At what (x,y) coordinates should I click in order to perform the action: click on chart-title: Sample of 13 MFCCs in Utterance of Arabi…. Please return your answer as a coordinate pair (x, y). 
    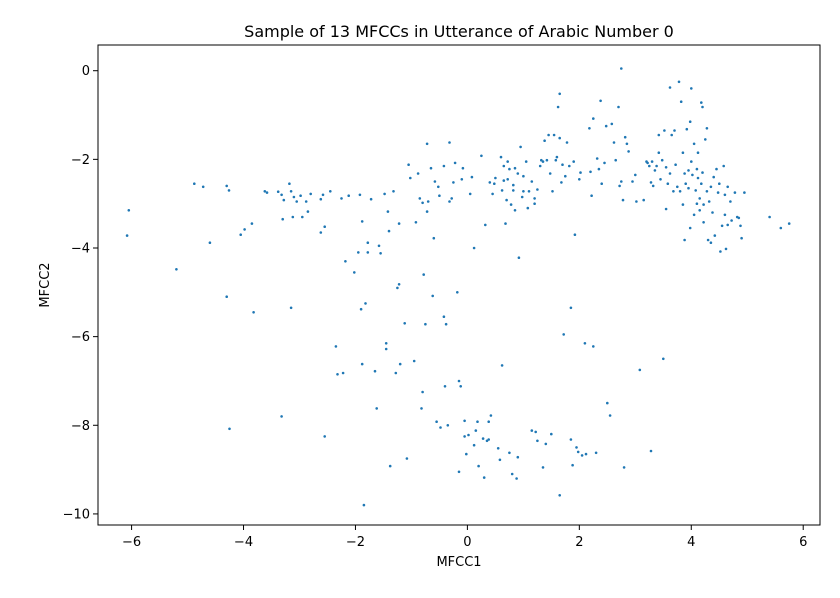
    Looking at the image, I should click on (459, 31).